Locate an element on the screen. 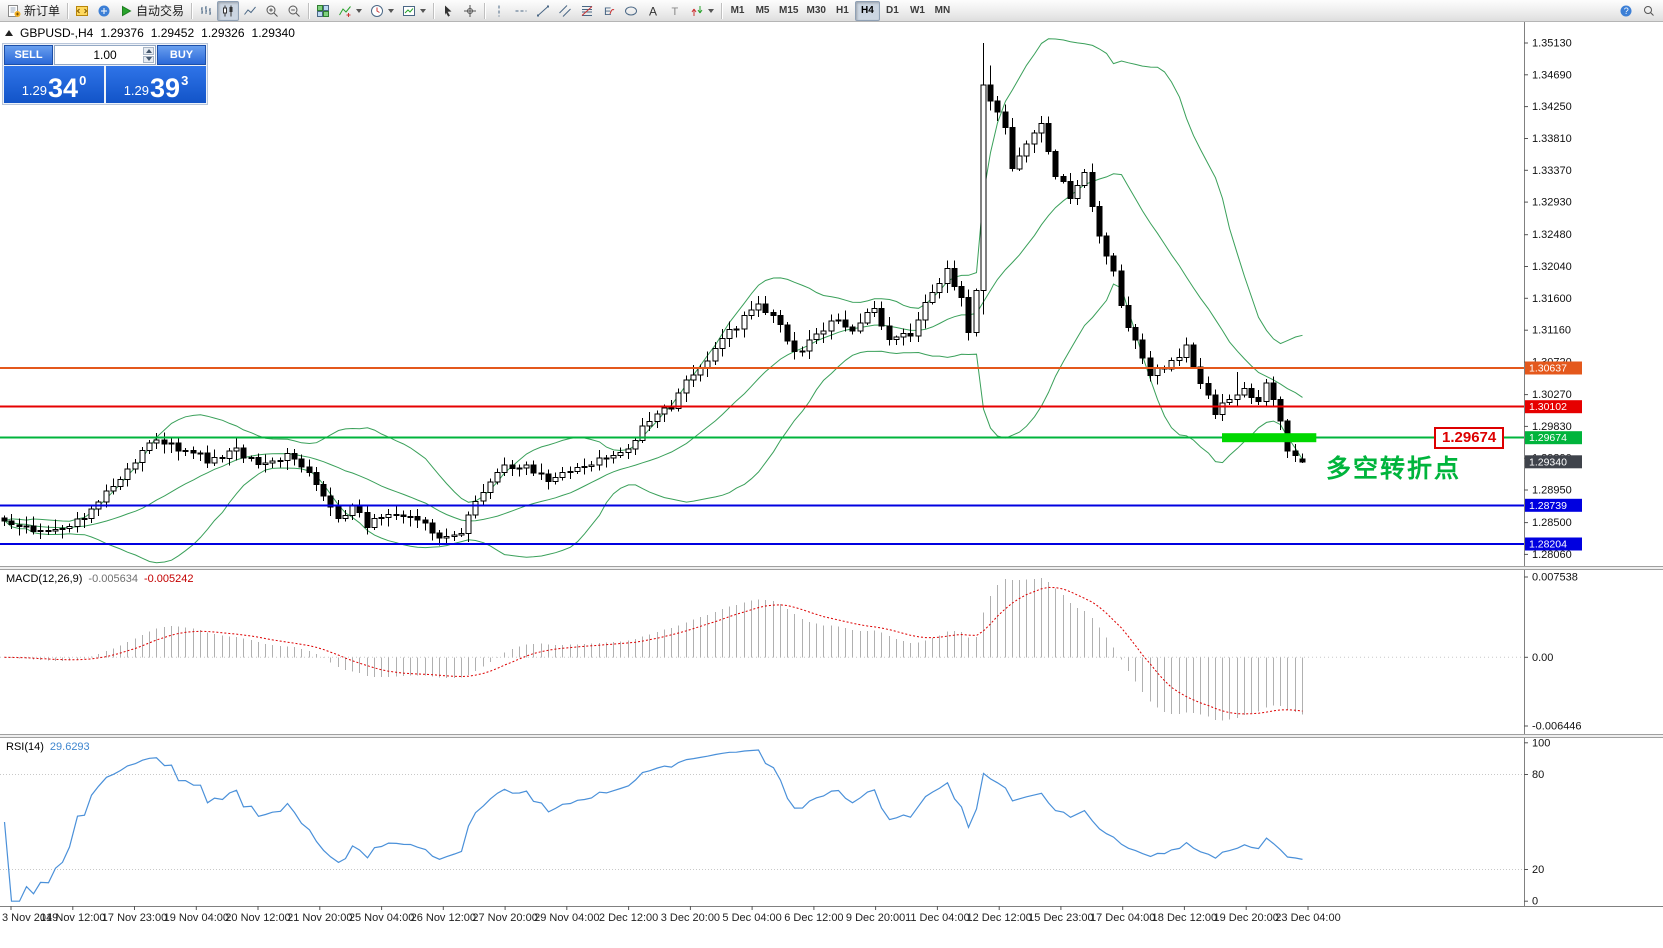 This screenshot has height=948, width=1663. volume-field: 1.00 is located at coordinates (105, 55).